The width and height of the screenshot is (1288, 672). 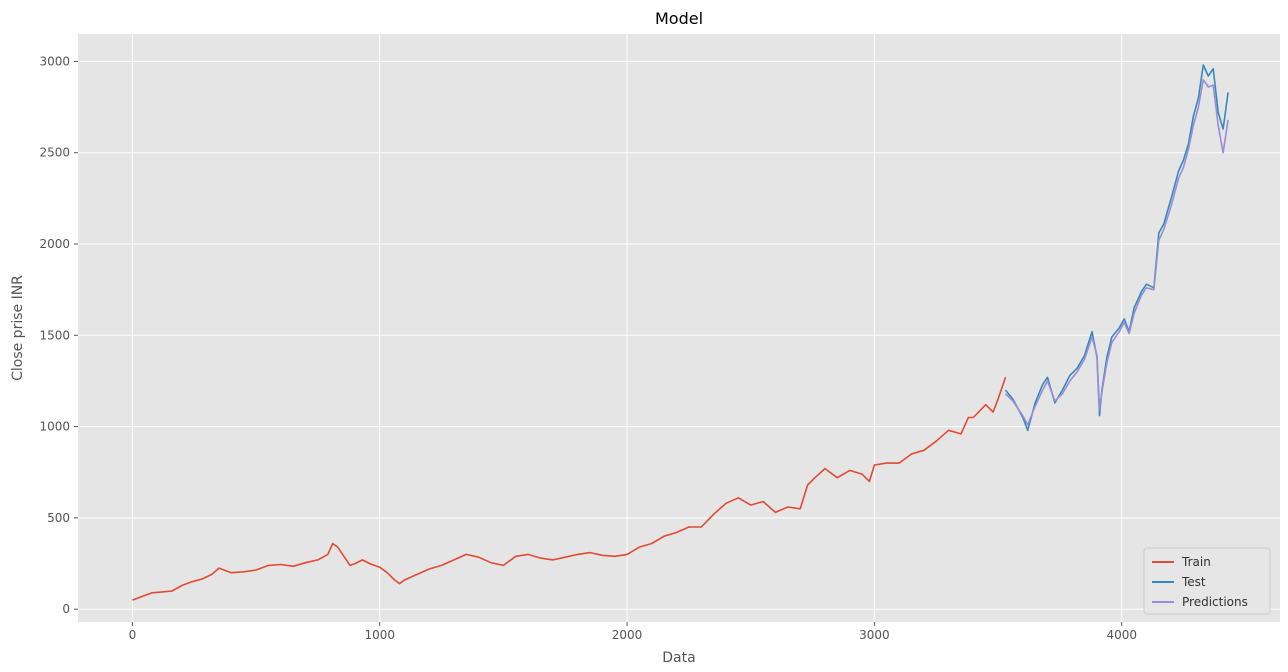 I want to click on legend-box, so click(x=1207, y=581).